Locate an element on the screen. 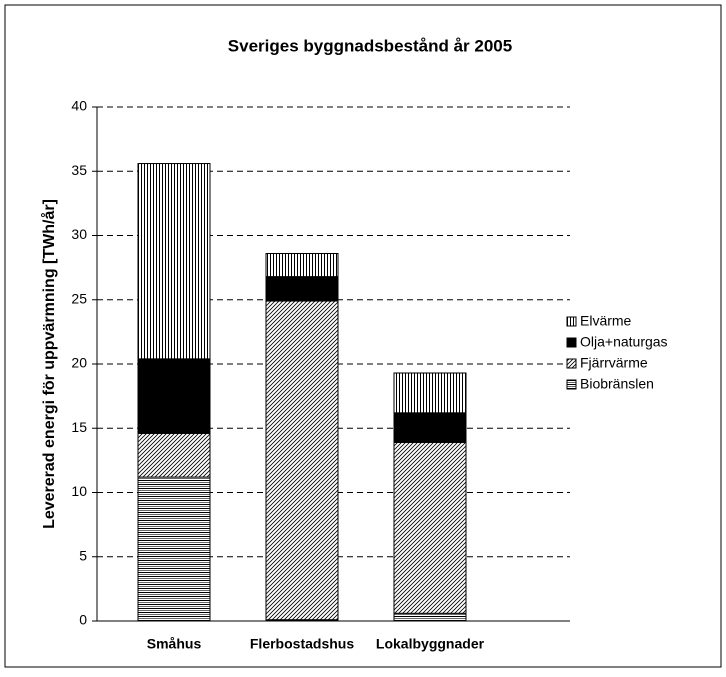 Image resolution: width=726 pixels, height=677 pixels. x-tick-label: Småhus is located at coordinates (174, 644).